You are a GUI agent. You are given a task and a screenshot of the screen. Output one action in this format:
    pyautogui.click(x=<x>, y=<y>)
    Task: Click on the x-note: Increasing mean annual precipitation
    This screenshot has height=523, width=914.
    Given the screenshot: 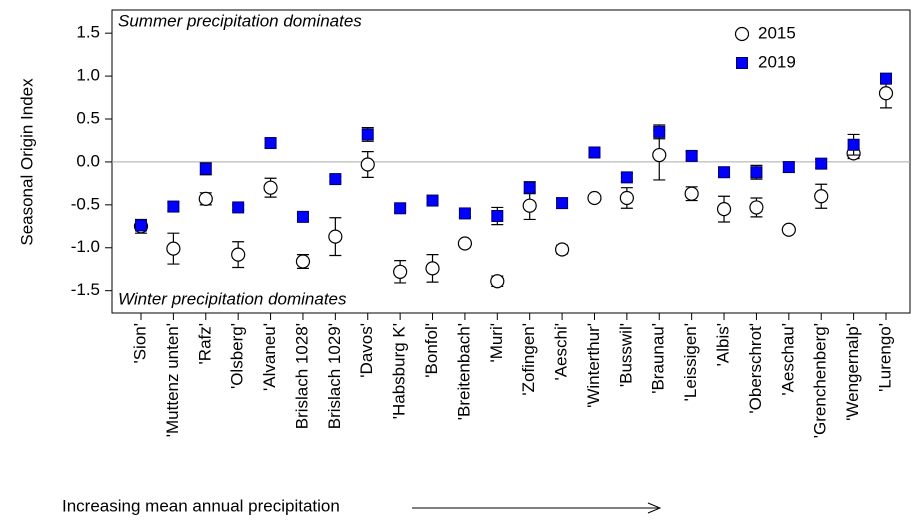 What is the action you would take?
    pyautogui.click(x=201, y=505)
    